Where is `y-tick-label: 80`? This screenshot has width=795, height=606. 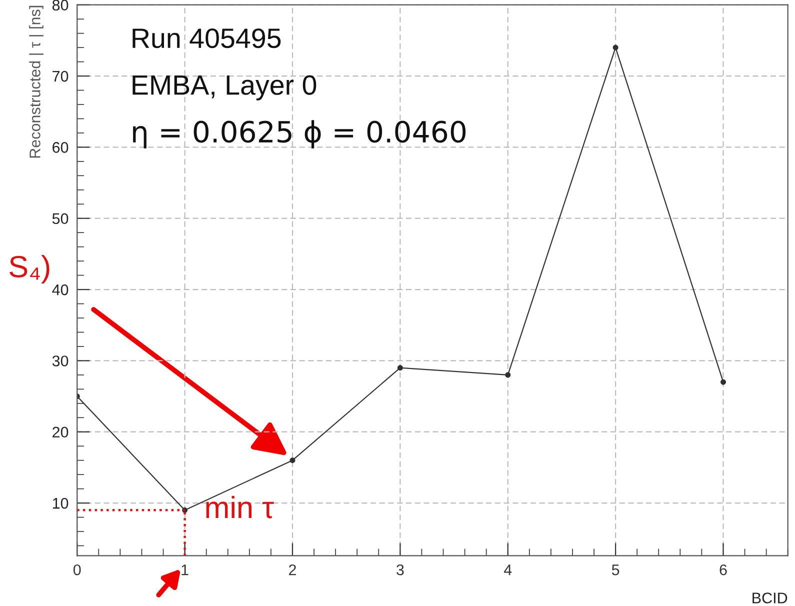
y-tick-label: 80 is located at coordinates (60, 5).